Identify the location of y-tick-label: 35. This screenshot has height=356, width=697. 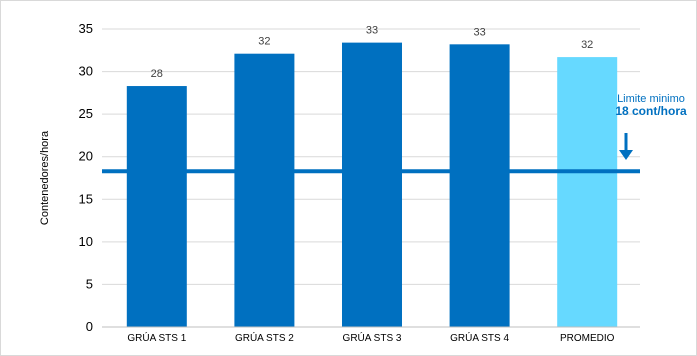
(86, 28).